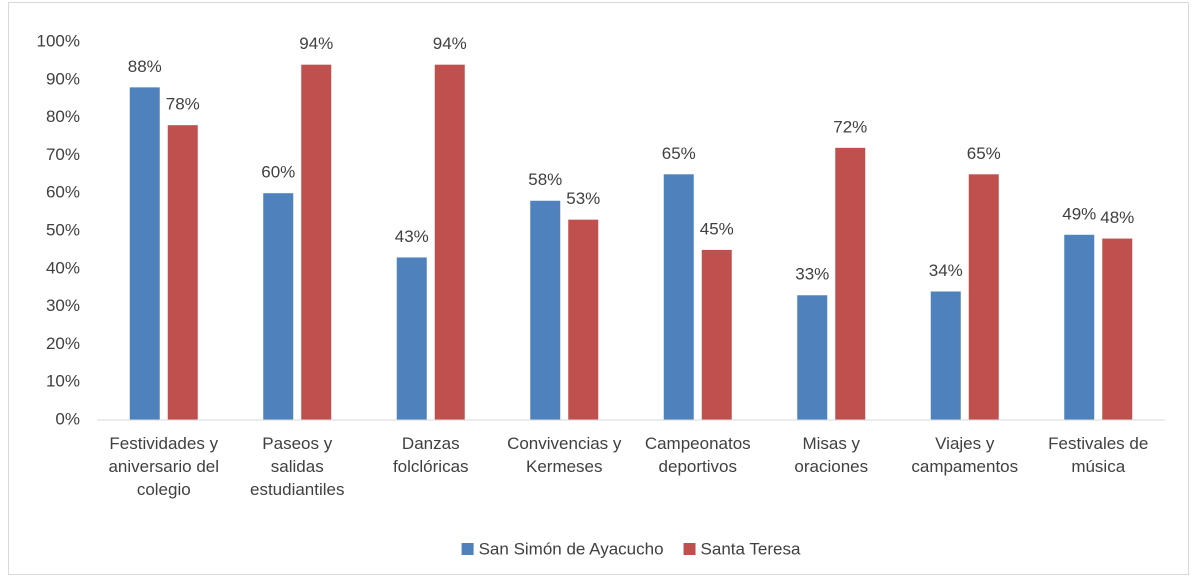  Describe the element at coordinates (412, 236) in the screenshot. I see `value-label: 43%` at that location.